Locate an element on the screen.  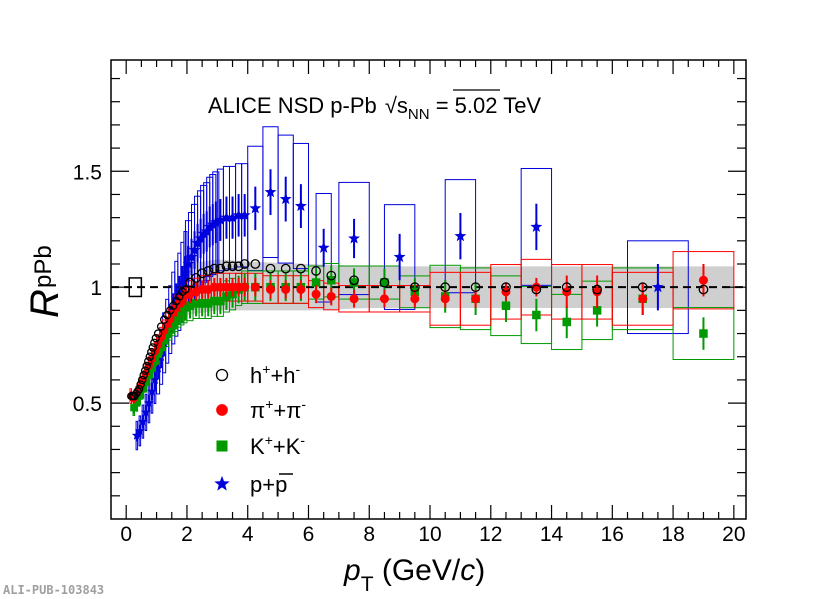
legend-marker-hadrons is located at coordinates (222, 375).